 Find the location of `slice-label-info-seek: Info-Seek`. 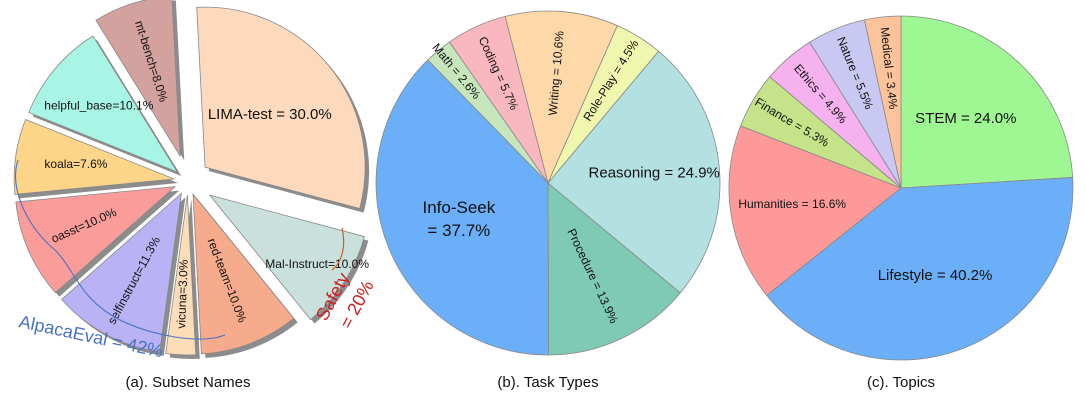

slice-label-info-seek: Info-Seek is located at coordinates (458, 207).